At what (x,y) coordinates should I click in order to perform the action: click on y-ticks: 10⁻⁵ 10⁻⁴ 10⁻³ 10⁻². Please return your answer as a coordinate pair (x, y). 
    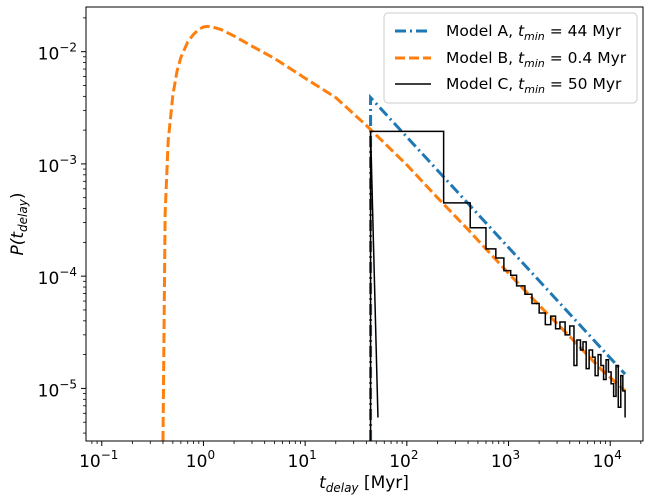
    Looking at the image, I should click on (62, 225).